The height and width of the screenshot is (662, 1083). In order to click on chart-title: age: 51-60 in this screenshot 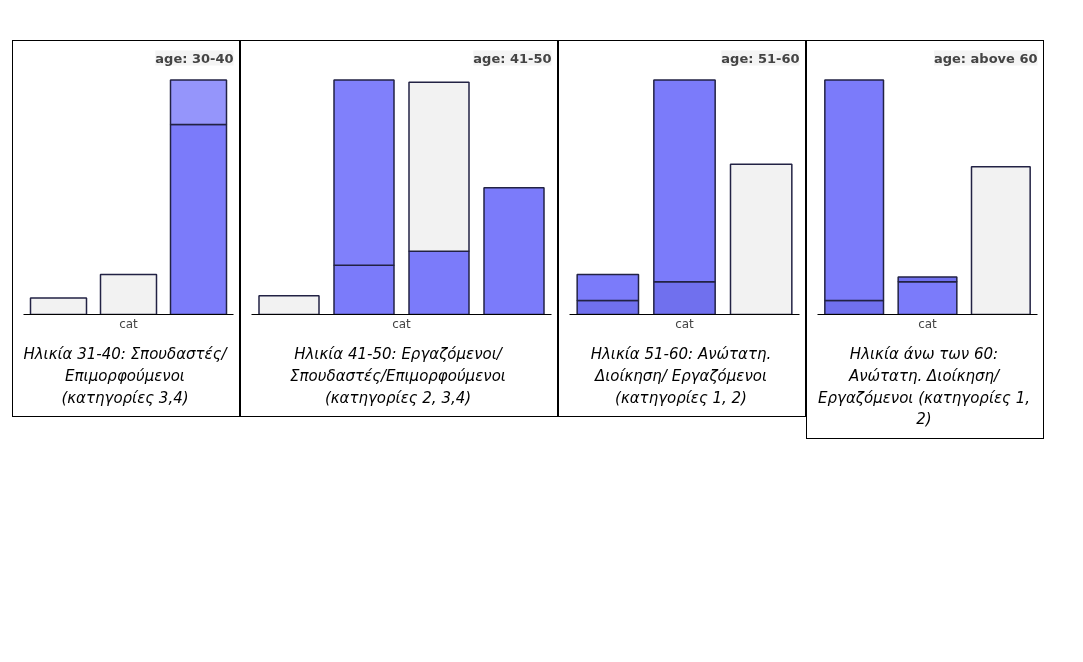, I will do `click(760, 58)`.